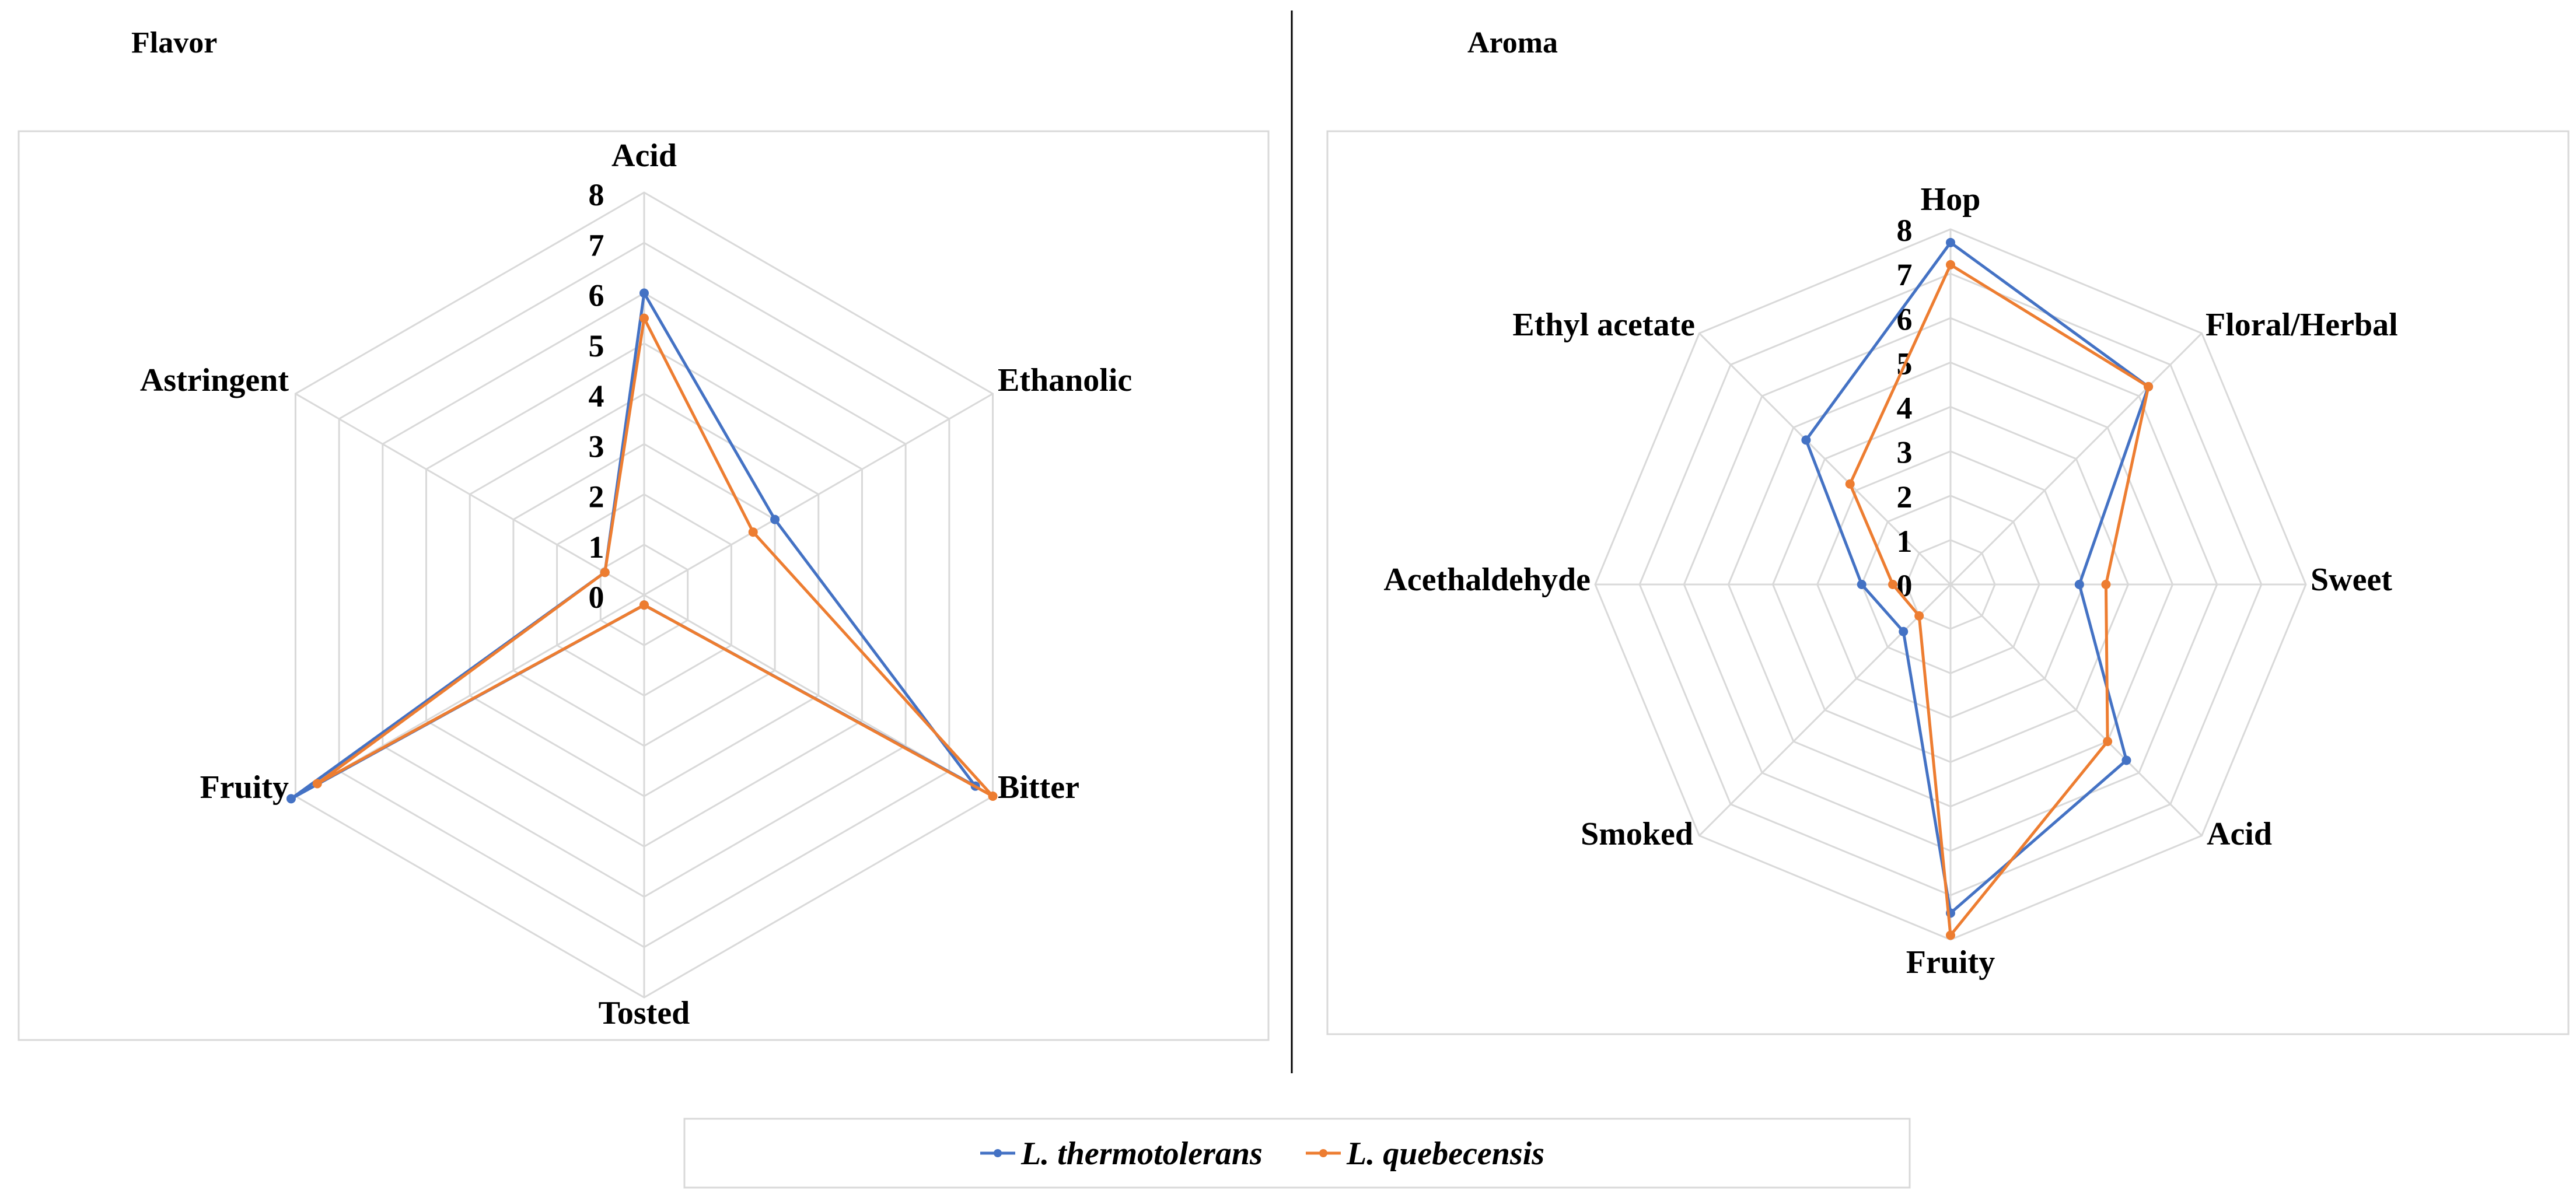 This screenshot has width=2576, height=1194. Describe the element at coordinates (1950, 242) in the screenshot. I see `aroma-point-l-thermotolerans-hop` at that location.